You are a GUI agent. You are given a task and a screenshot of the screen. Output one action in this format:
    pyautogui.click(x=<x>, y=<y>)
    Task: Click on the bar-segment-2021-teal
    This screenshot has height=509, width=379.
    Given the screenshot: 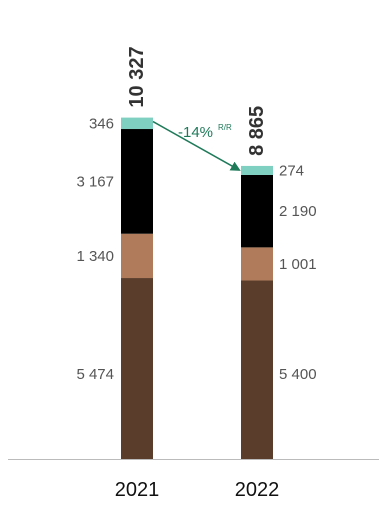 What is the action you would take?
    pyautogui.click(x=137, y=123)
    